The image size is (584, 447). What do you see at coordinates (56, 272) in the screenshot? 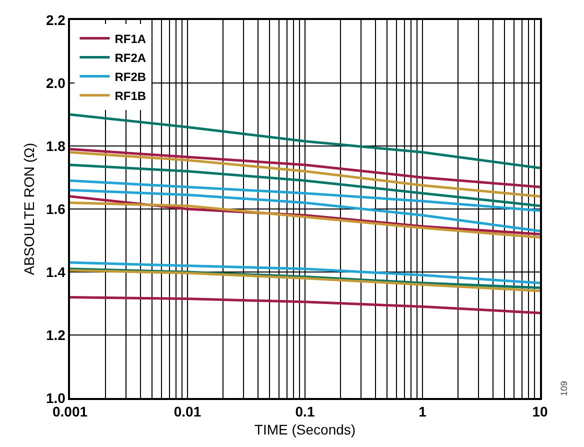
I see `y-tick-label: 1.4` at bounding box center [56, 272].